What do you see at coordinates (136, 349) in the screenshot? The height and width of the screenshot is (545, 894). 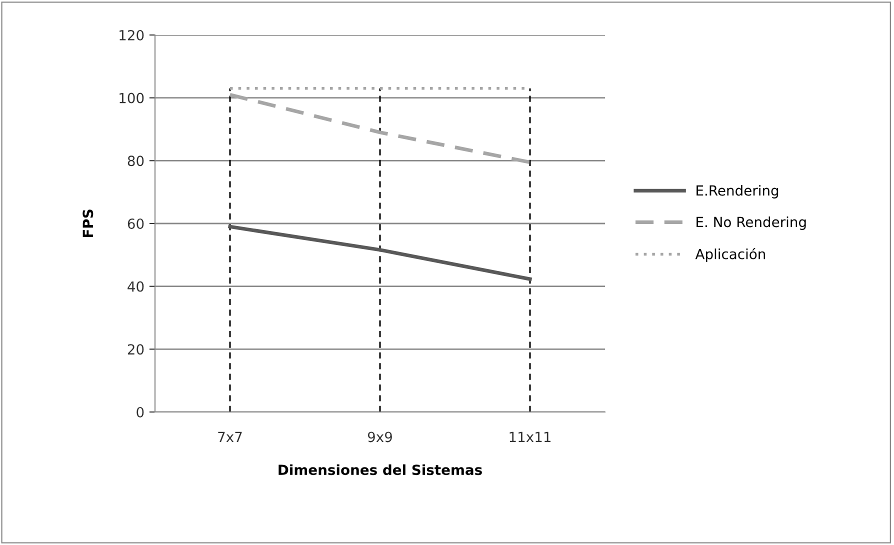 I see `y-tick-label: 20` at bounding box center [136, 349].